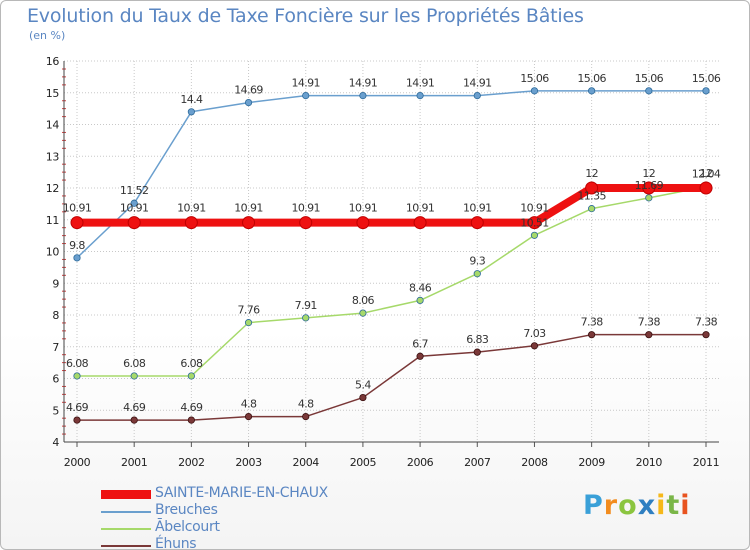 The height and width of the screenshot is (550, 750). What do you see at coordinates (628, 505) in the screenshot?
I see `logo-letter: o` at bounding box center [628, 505].